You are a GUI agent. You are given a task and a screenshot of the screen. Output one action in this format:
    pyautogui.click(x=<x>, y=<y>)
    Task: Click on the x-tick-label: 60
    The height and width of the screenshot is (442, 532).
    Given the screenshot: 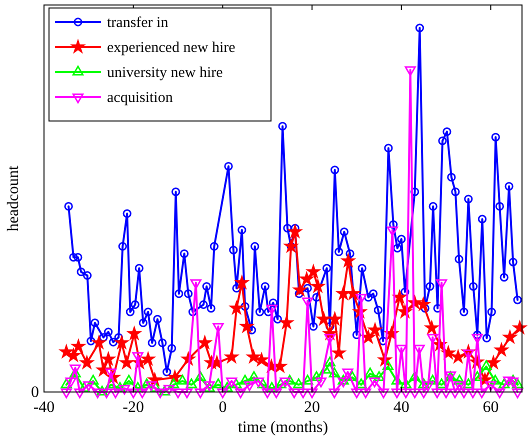 What is the action you would take?
    pyautogui.click(x=490, y=407)
    